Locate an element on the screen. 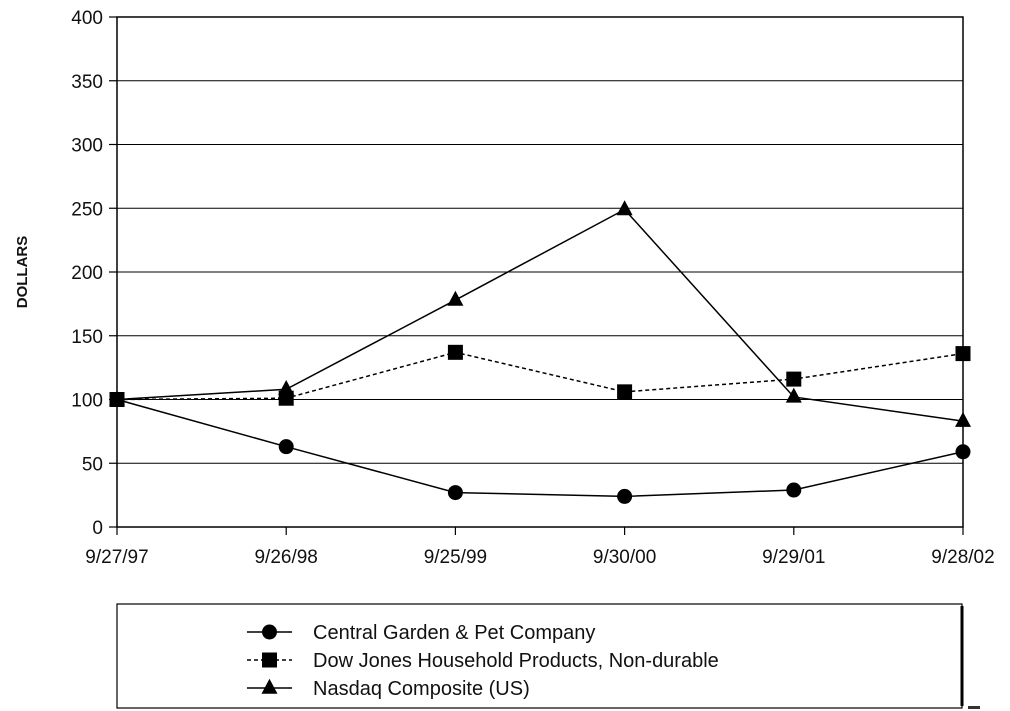  legend-label: Nasdaq Composite (US) is located at coordinates (421, 689).